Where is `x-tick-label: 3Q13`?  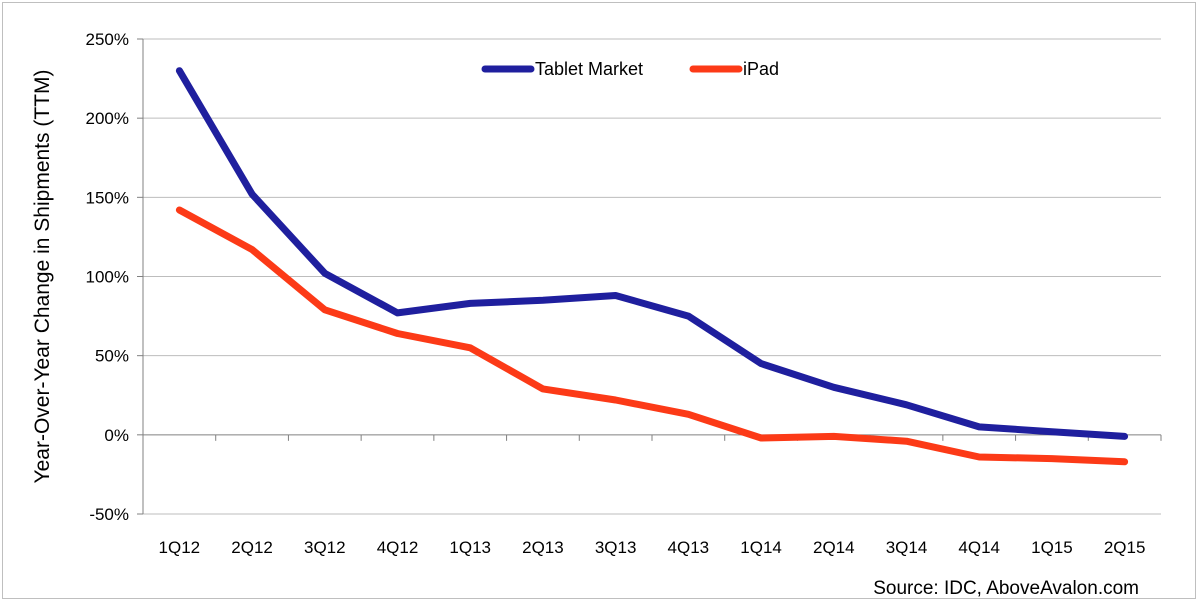 x-tick-label: 3Q13 is located at coordinates (616, 547).